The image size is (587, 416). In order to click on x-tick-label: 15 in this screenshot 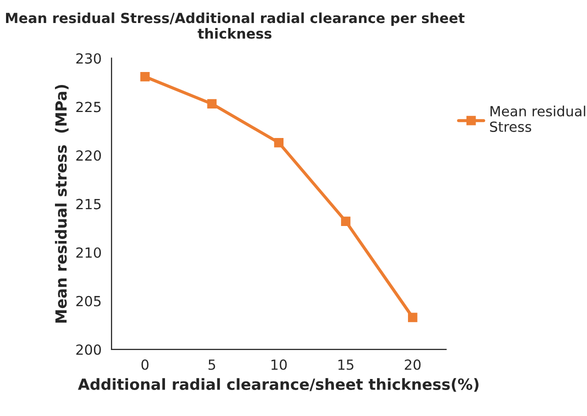, I will do `click(346, 365)`.